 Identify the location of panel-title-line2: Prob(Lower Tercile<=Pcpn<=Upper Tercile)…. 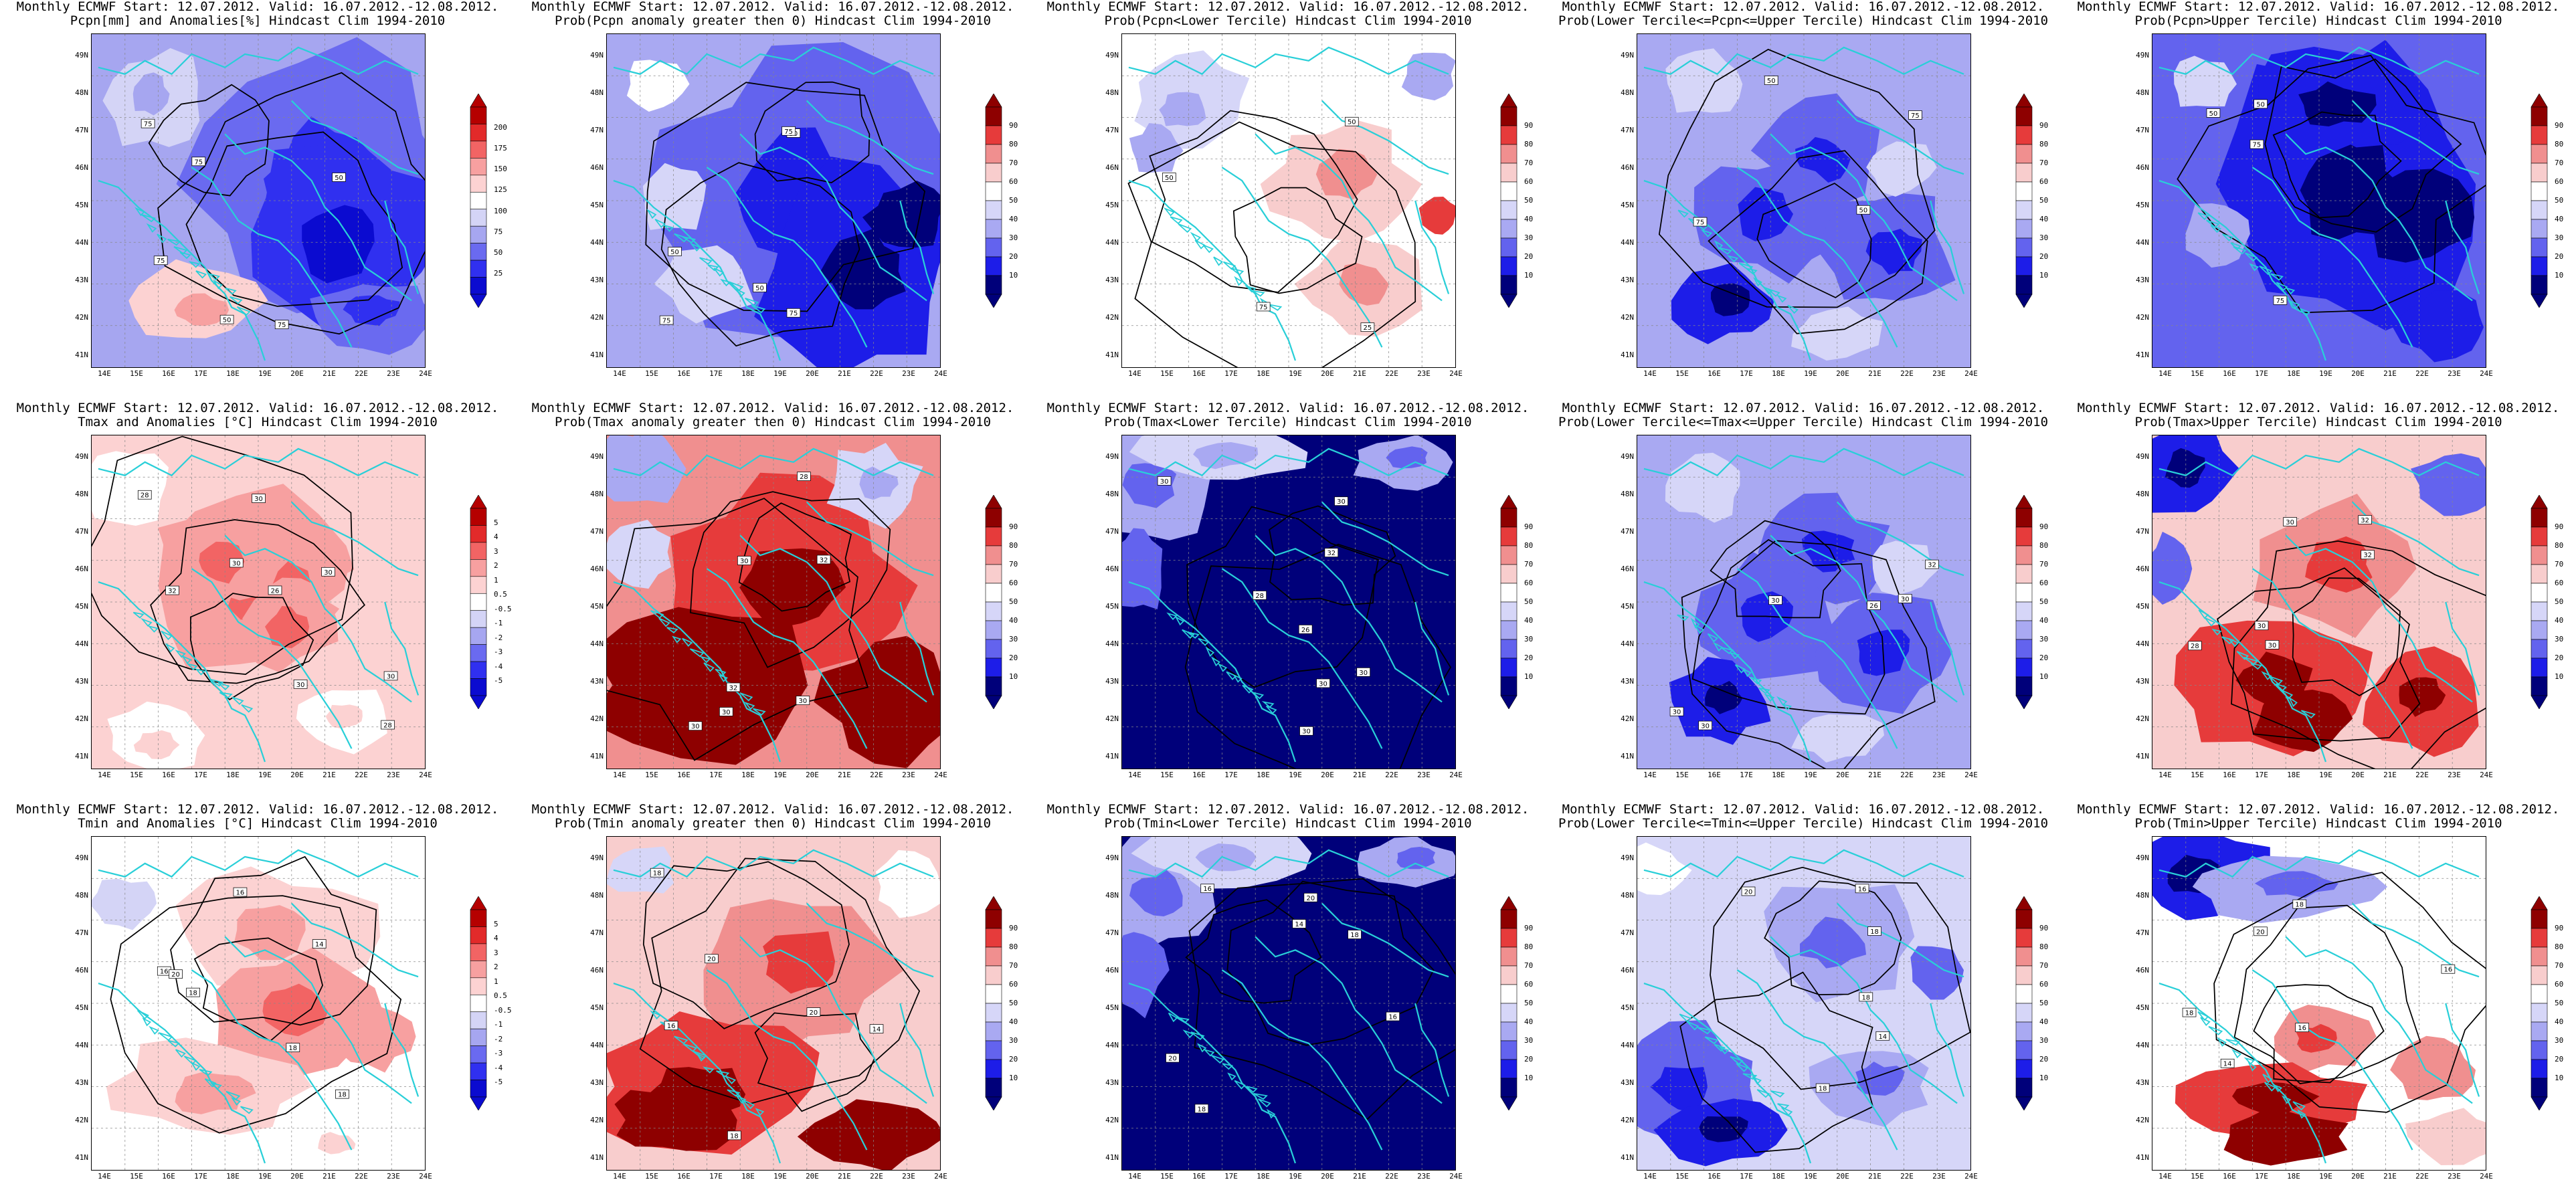
(1803, 20).